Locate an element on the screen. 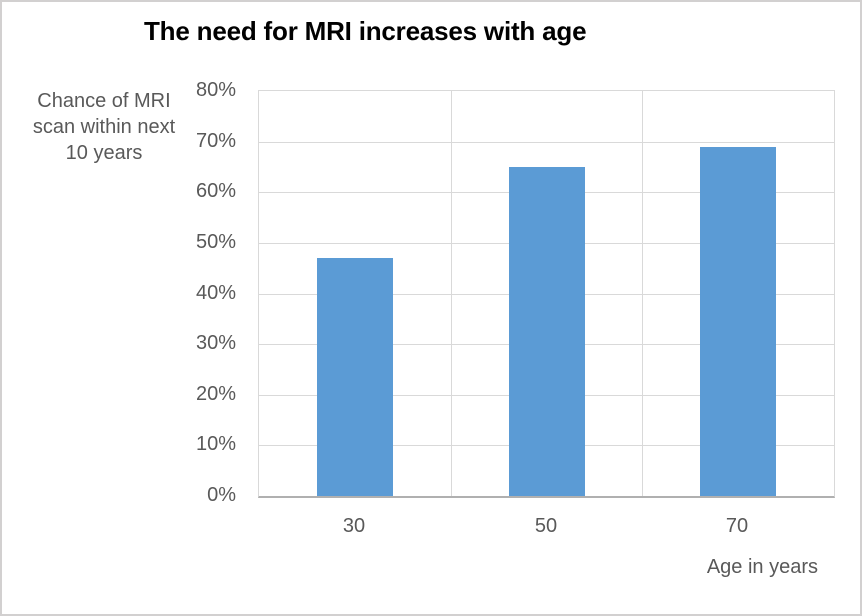 The width and height of the screenshot is (862, 616). y-axis-tick-label: 40% is located at coordinates (215, 293).